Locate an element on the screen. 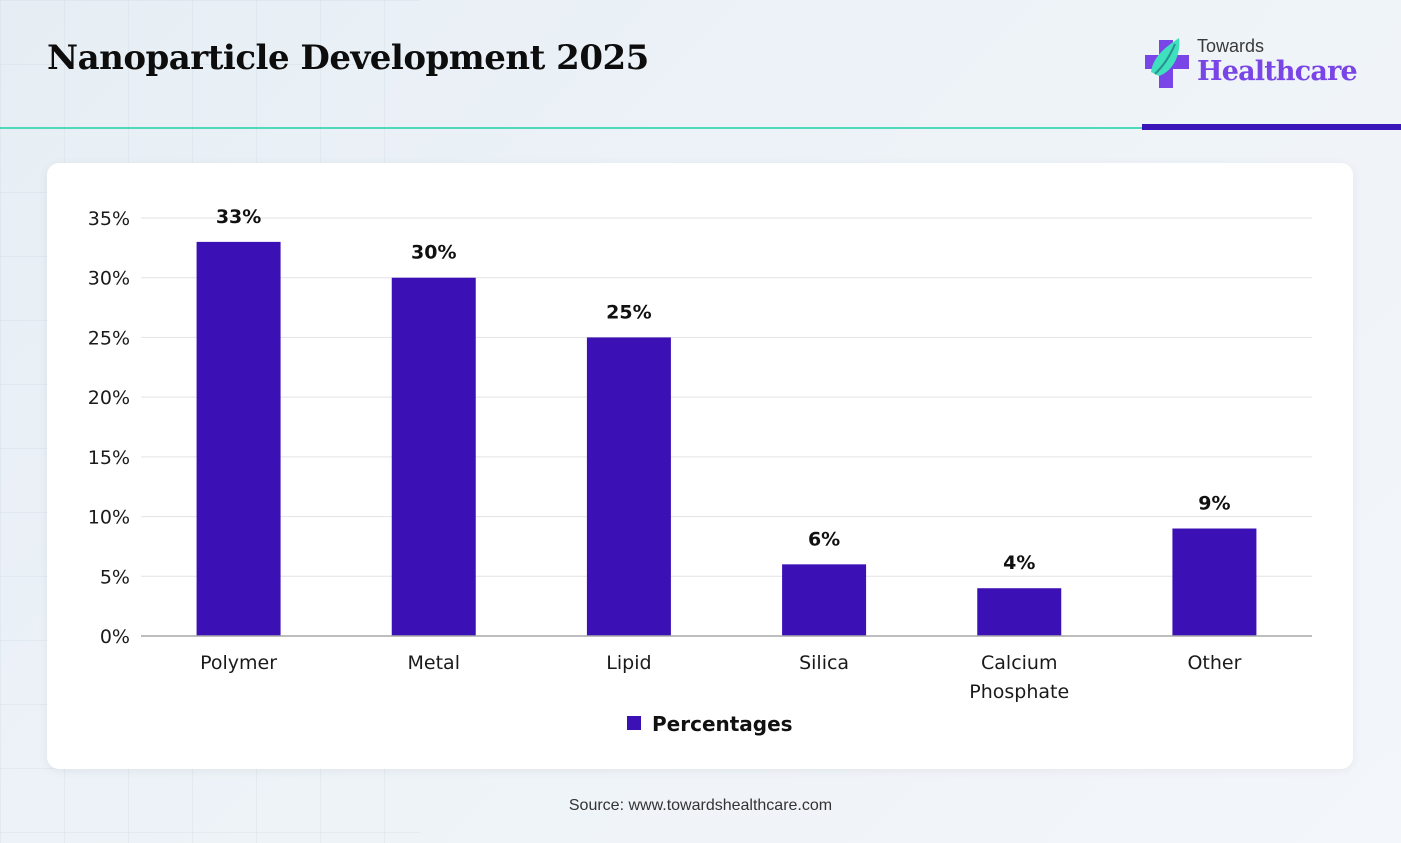 The width and height of the screenshot is (1401, 843). bar-polymer is located at coordinates (238, 438).